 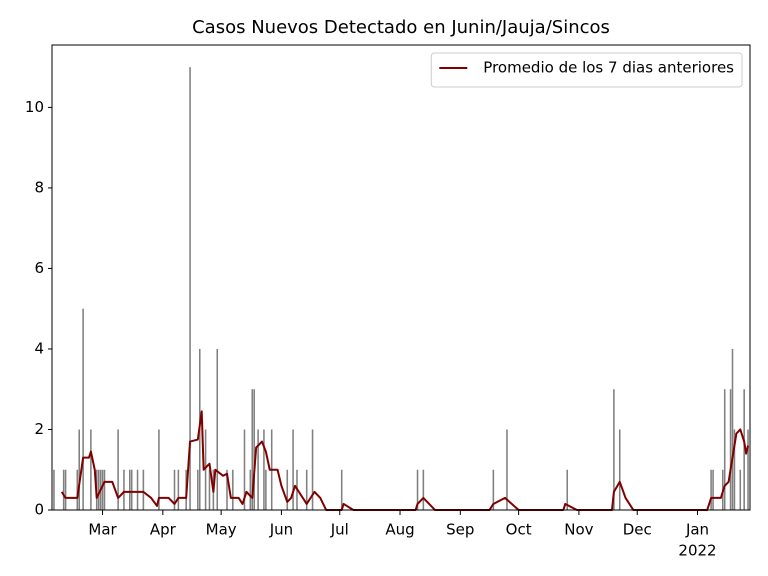 I want to click on y-tick-label: 10, so click(x=34, y=107).